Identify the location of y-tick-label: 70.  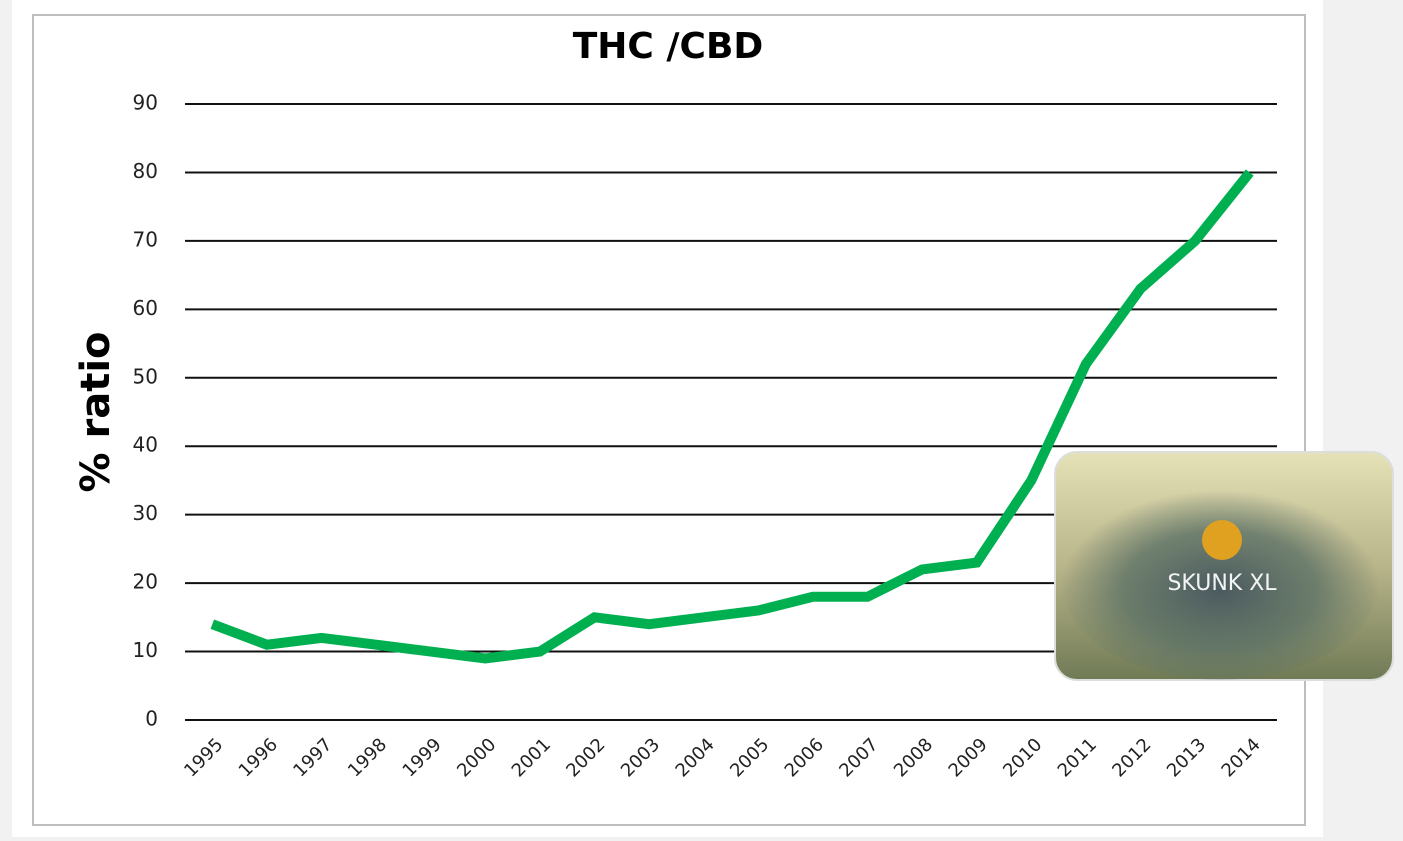
(145, 239).